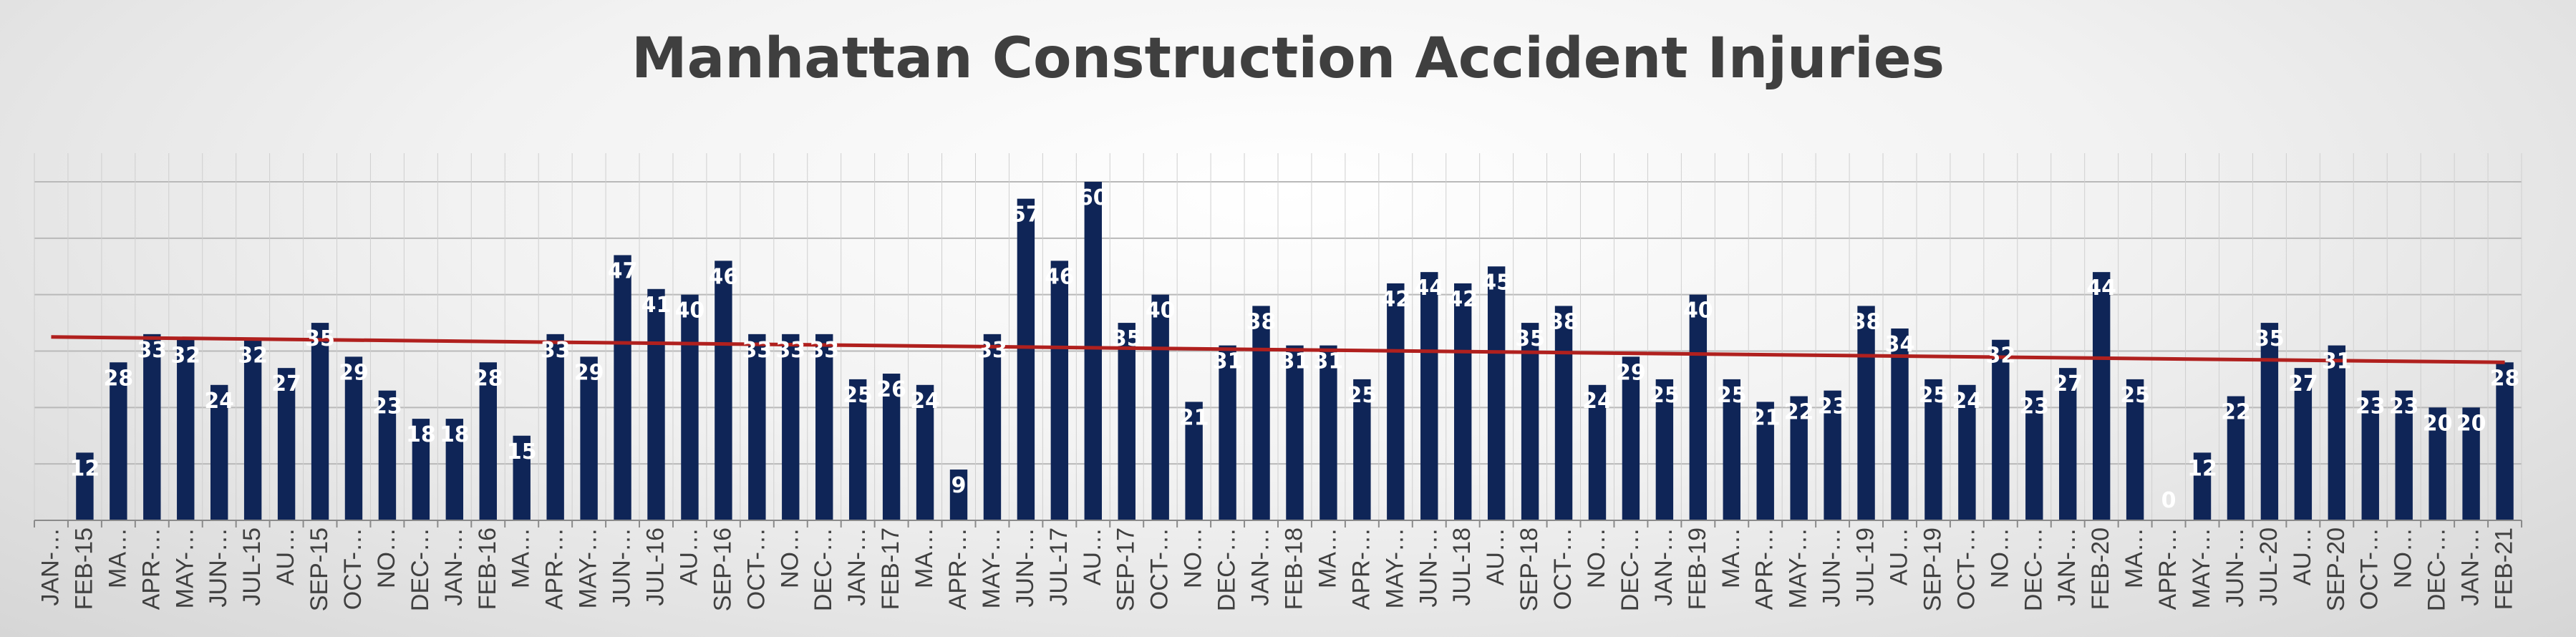 The image size is (2576, 637). What do you see at coordinates (1288, 58) in the screenshot?
I see `chart-title: Manhattan Construction Accident Injuries` at bounding box center [1288, 58].